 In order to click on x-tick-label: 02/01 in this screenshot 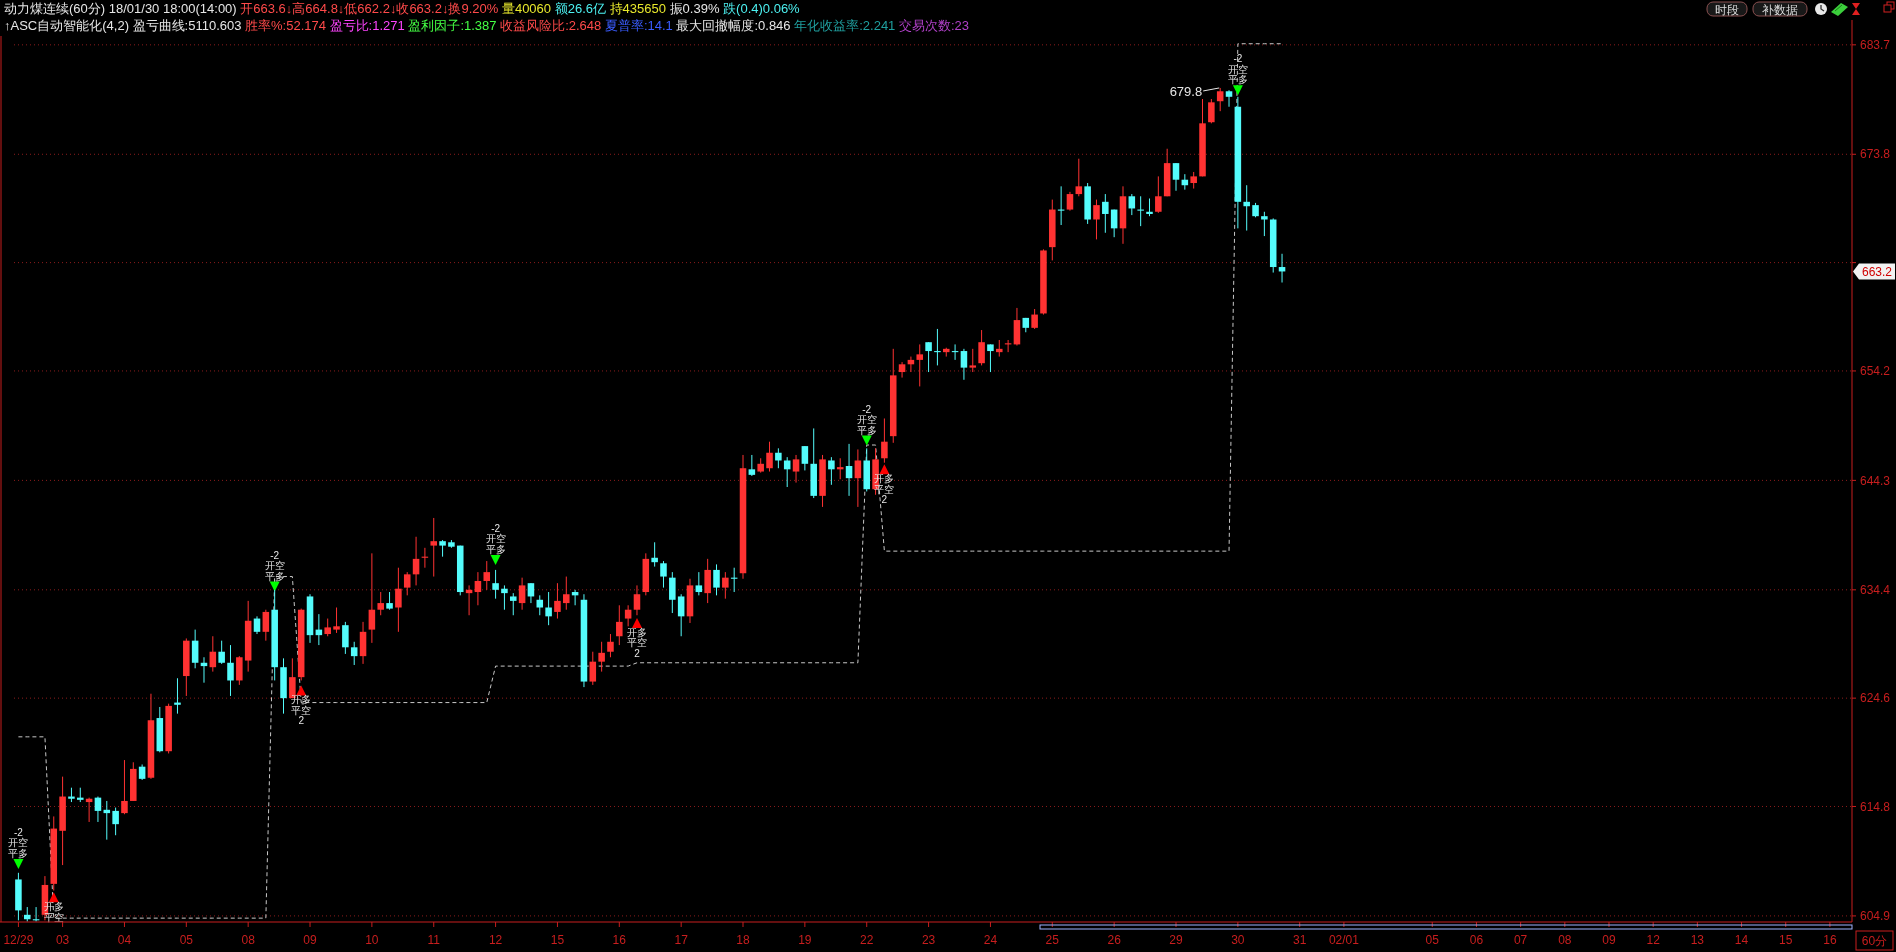, I will do `click(1344, 940)`.